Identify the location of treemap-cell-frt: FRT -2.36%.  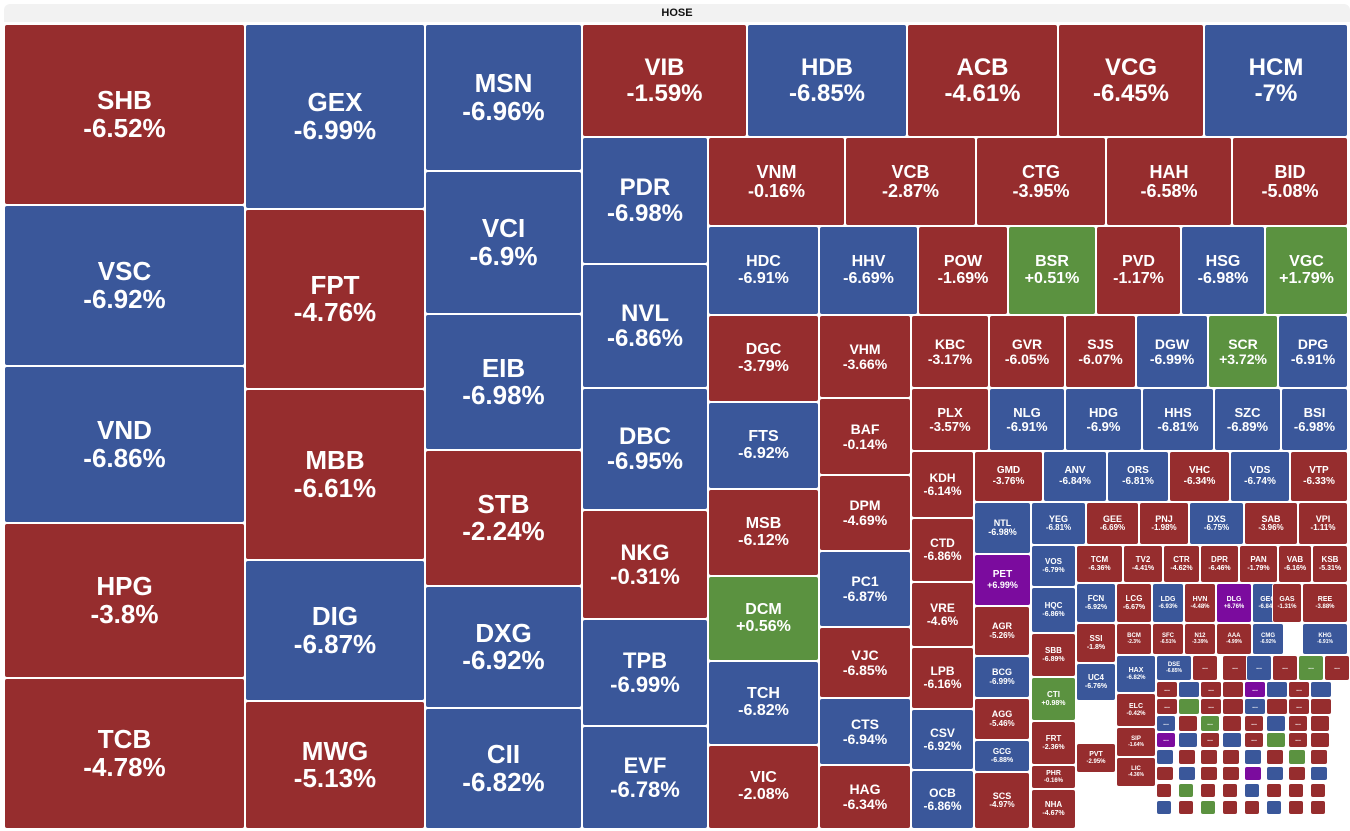
(1053, 743).